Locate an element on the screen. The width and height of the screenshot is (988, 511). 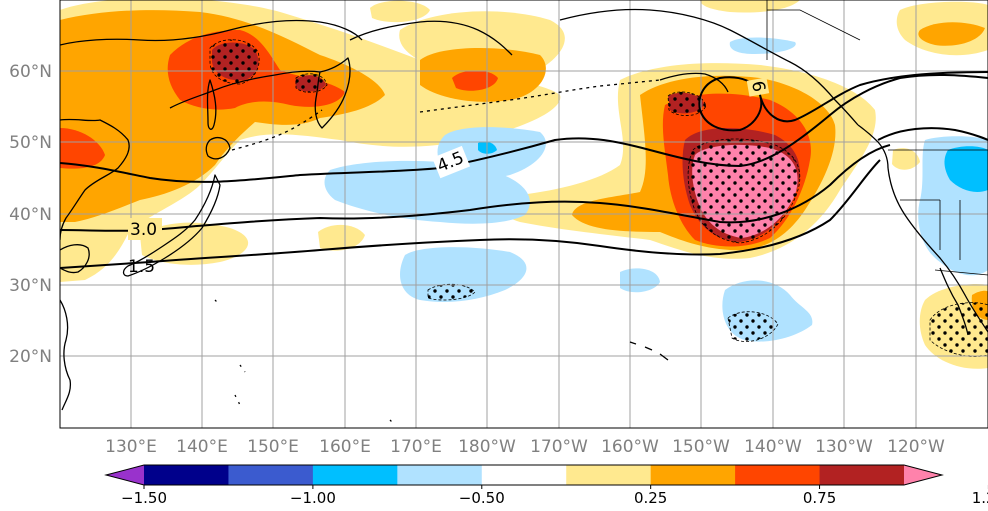
lon-label-160e: 160°E is located at coordinates (345, 447).